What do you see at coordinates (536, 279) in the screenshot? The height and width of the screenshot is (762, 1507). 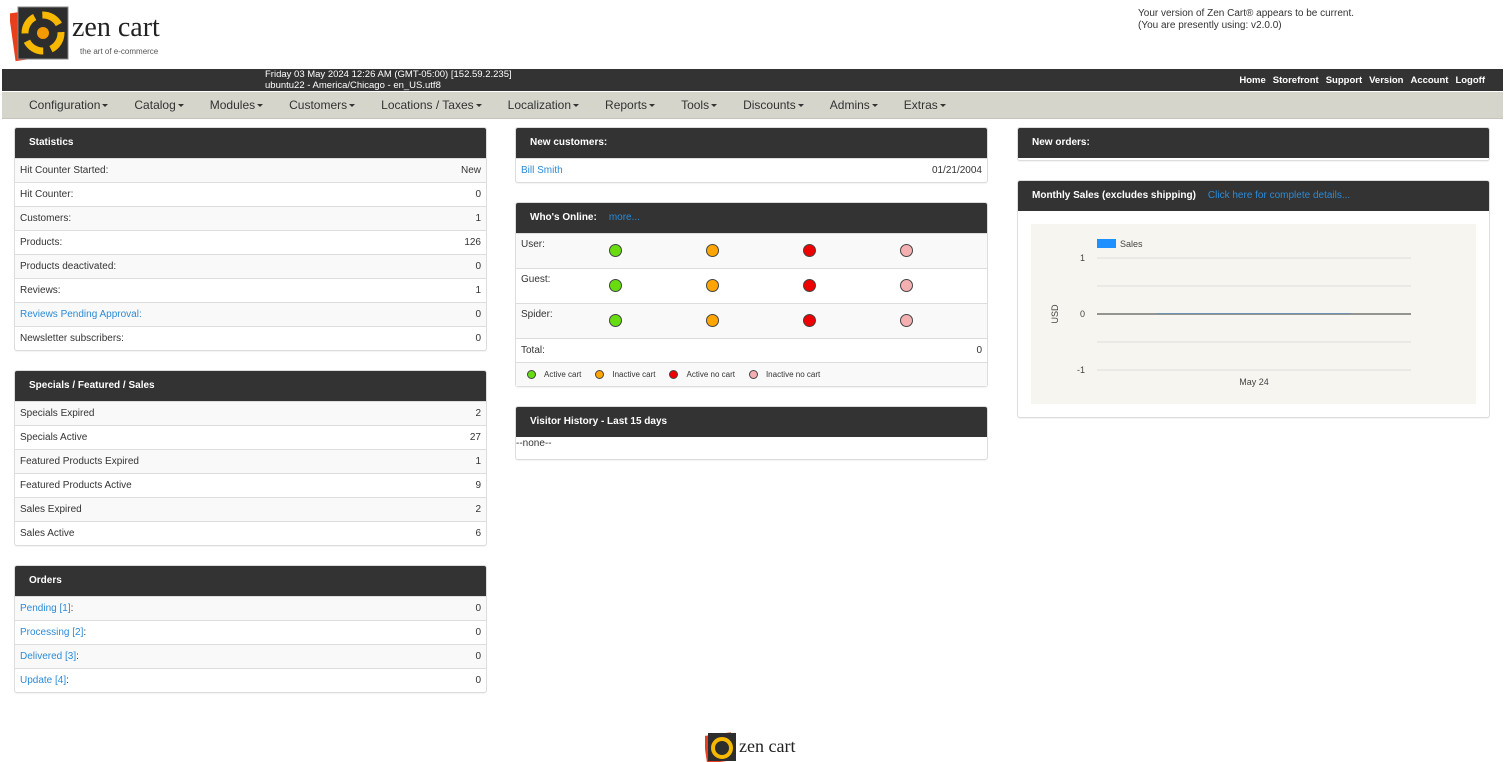 I see `online-row-label: Guest:` at bounding box center [536, 279].